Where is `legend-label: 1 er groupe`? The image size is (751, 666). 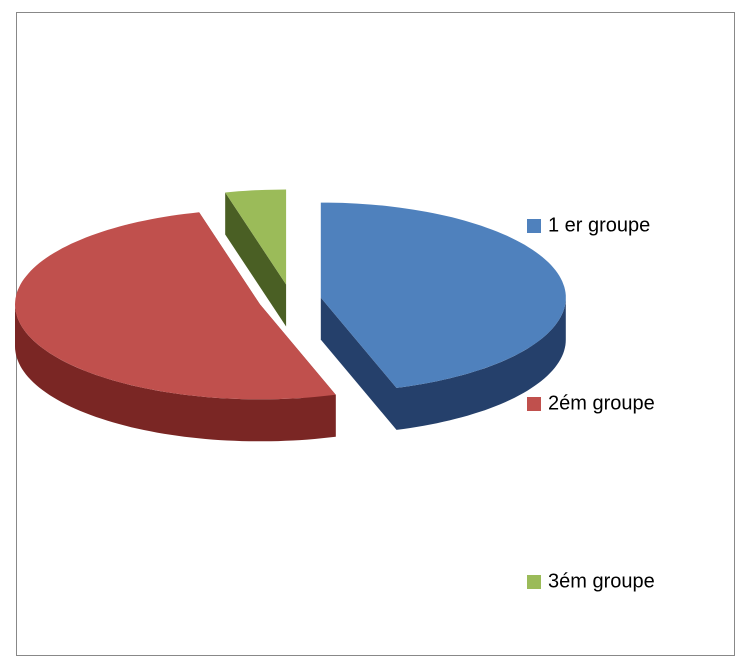
legend-label: 1 er groupe is located at coordinates (599, 225).